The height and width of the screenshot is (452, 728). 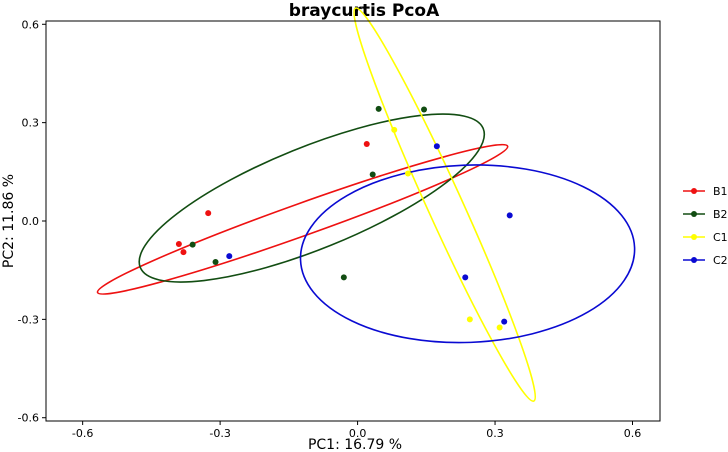 What do you see at coordinates (219, 433) in the screenshot?
I see `x-tick-label: -0.3` at bounding box center [219, 433].